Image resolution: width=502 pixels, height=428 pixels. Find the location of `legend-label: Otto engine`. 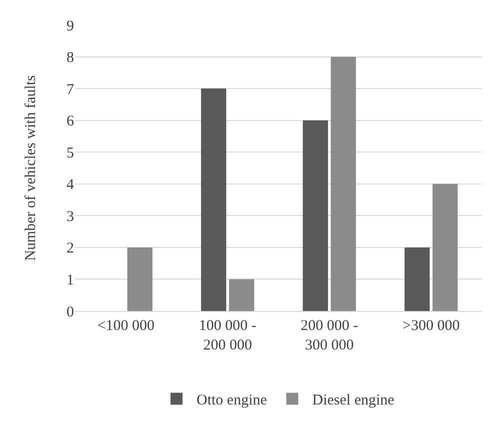

legend-label: Otto engine is located at coordinates (232, 400).